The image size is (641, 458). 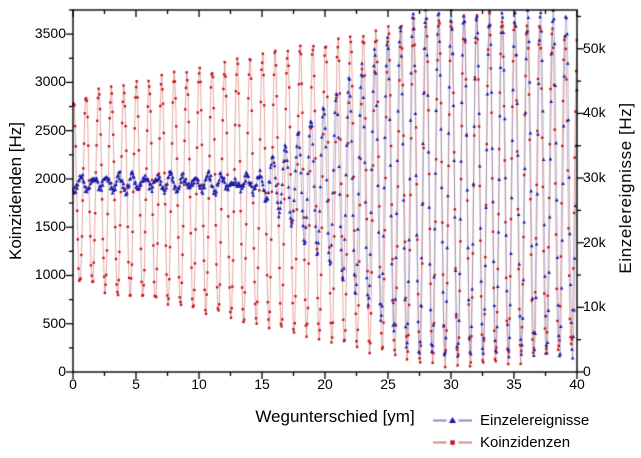 I want to click on y-right-tick-label: 0, so click(x=587, y=371).